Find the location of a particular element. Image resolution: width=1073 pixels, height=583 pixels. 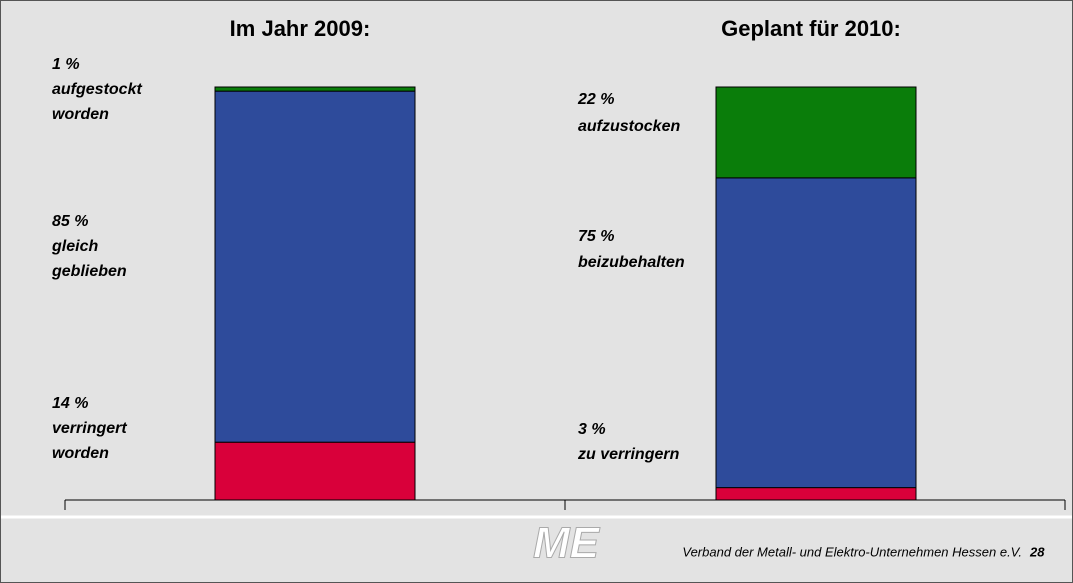

segment-label: aufzustocken is located at coordinates (629, 126).